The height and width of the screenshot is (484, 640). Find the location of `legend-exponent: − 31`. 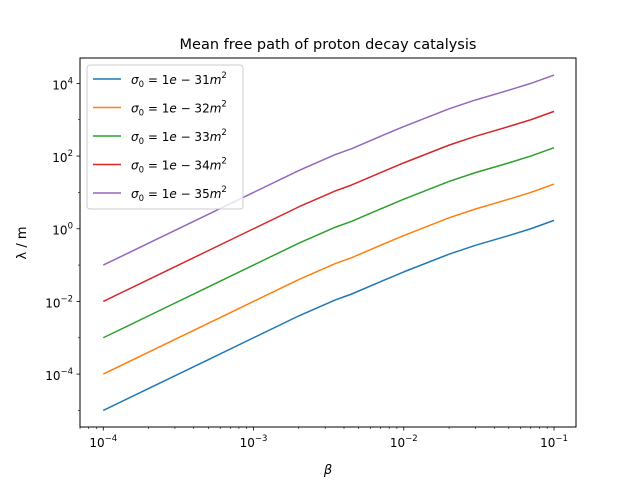

legend-exponent: − 31 is located at coordinates (193, 80).